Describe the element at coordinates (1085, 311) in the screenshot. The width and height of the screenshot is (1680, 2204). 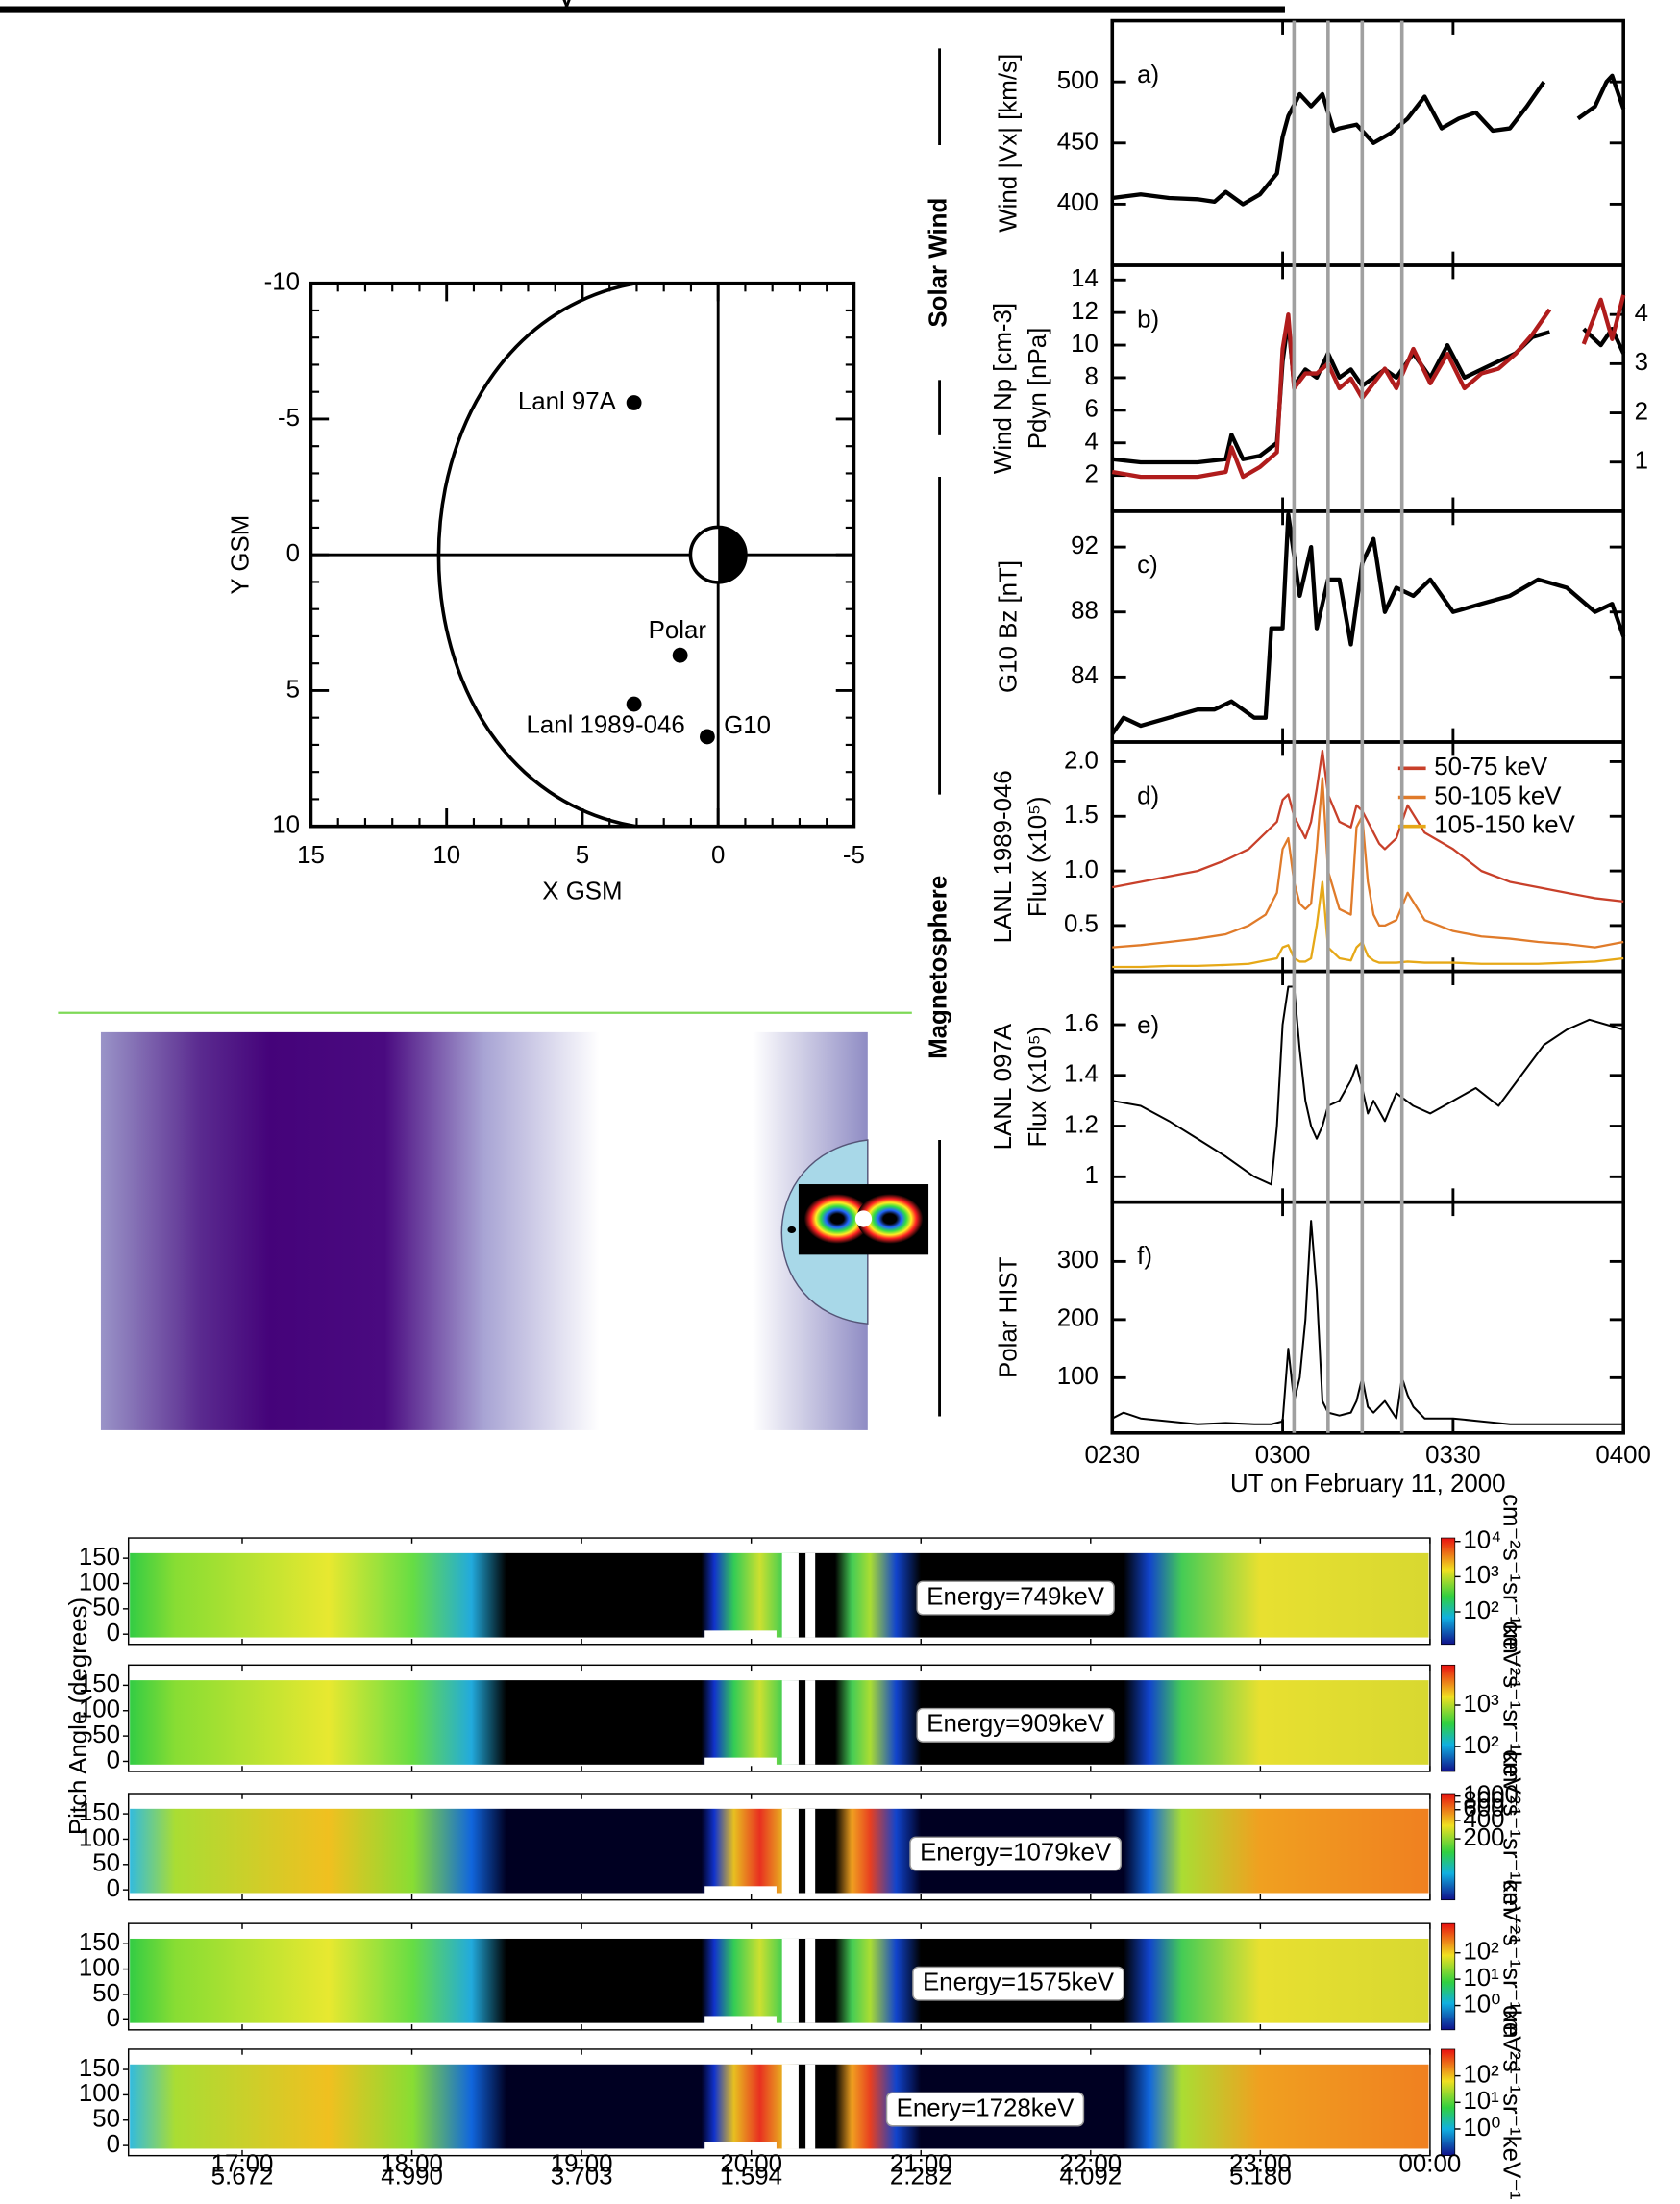
I see `y-tick-label: 12` at that location.